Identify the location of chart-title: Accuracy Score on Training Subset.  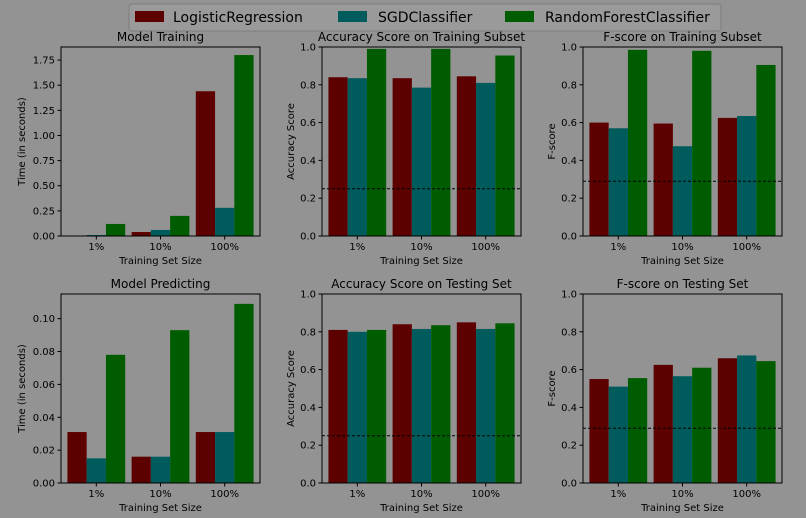
(421, 37).